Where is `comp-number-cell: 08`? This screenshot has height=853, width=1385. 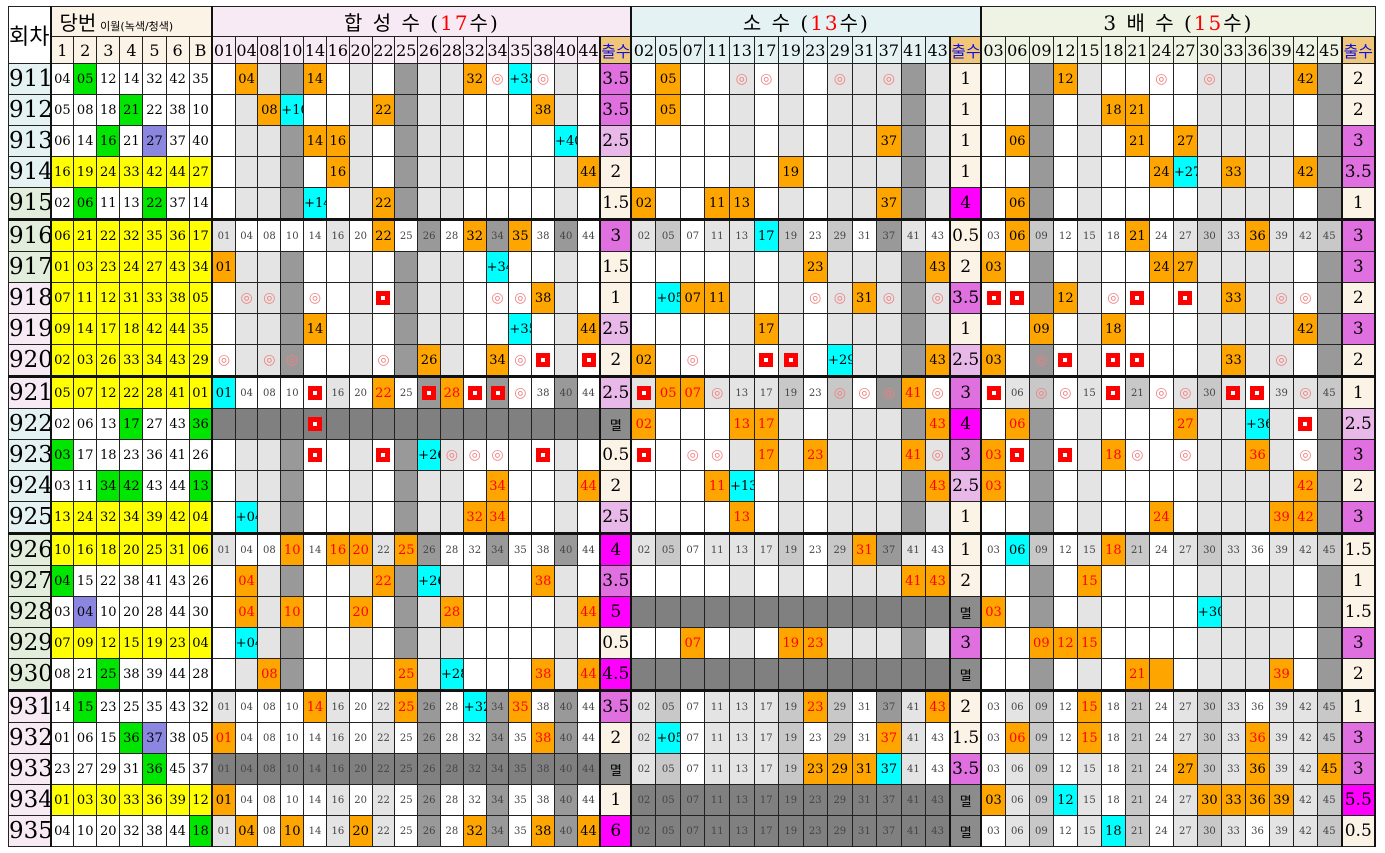 comp-number-cell: 08 is located at coordinates (269, 235).